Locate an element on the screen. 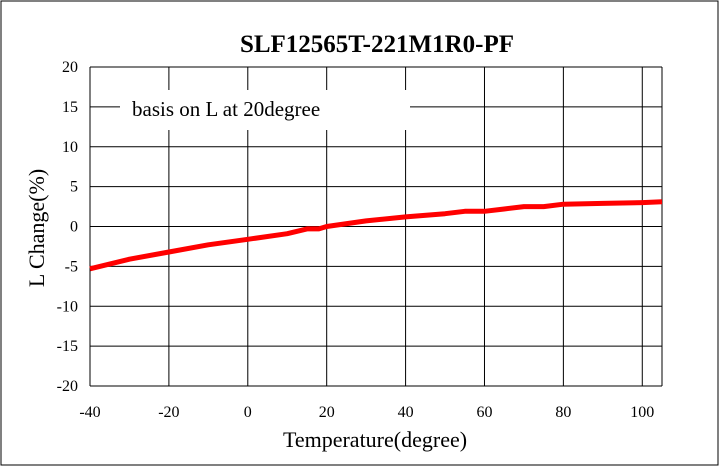 This screenshot has height=466, width=719. y-tick-label: -10 is located at coordinates (67, 306).